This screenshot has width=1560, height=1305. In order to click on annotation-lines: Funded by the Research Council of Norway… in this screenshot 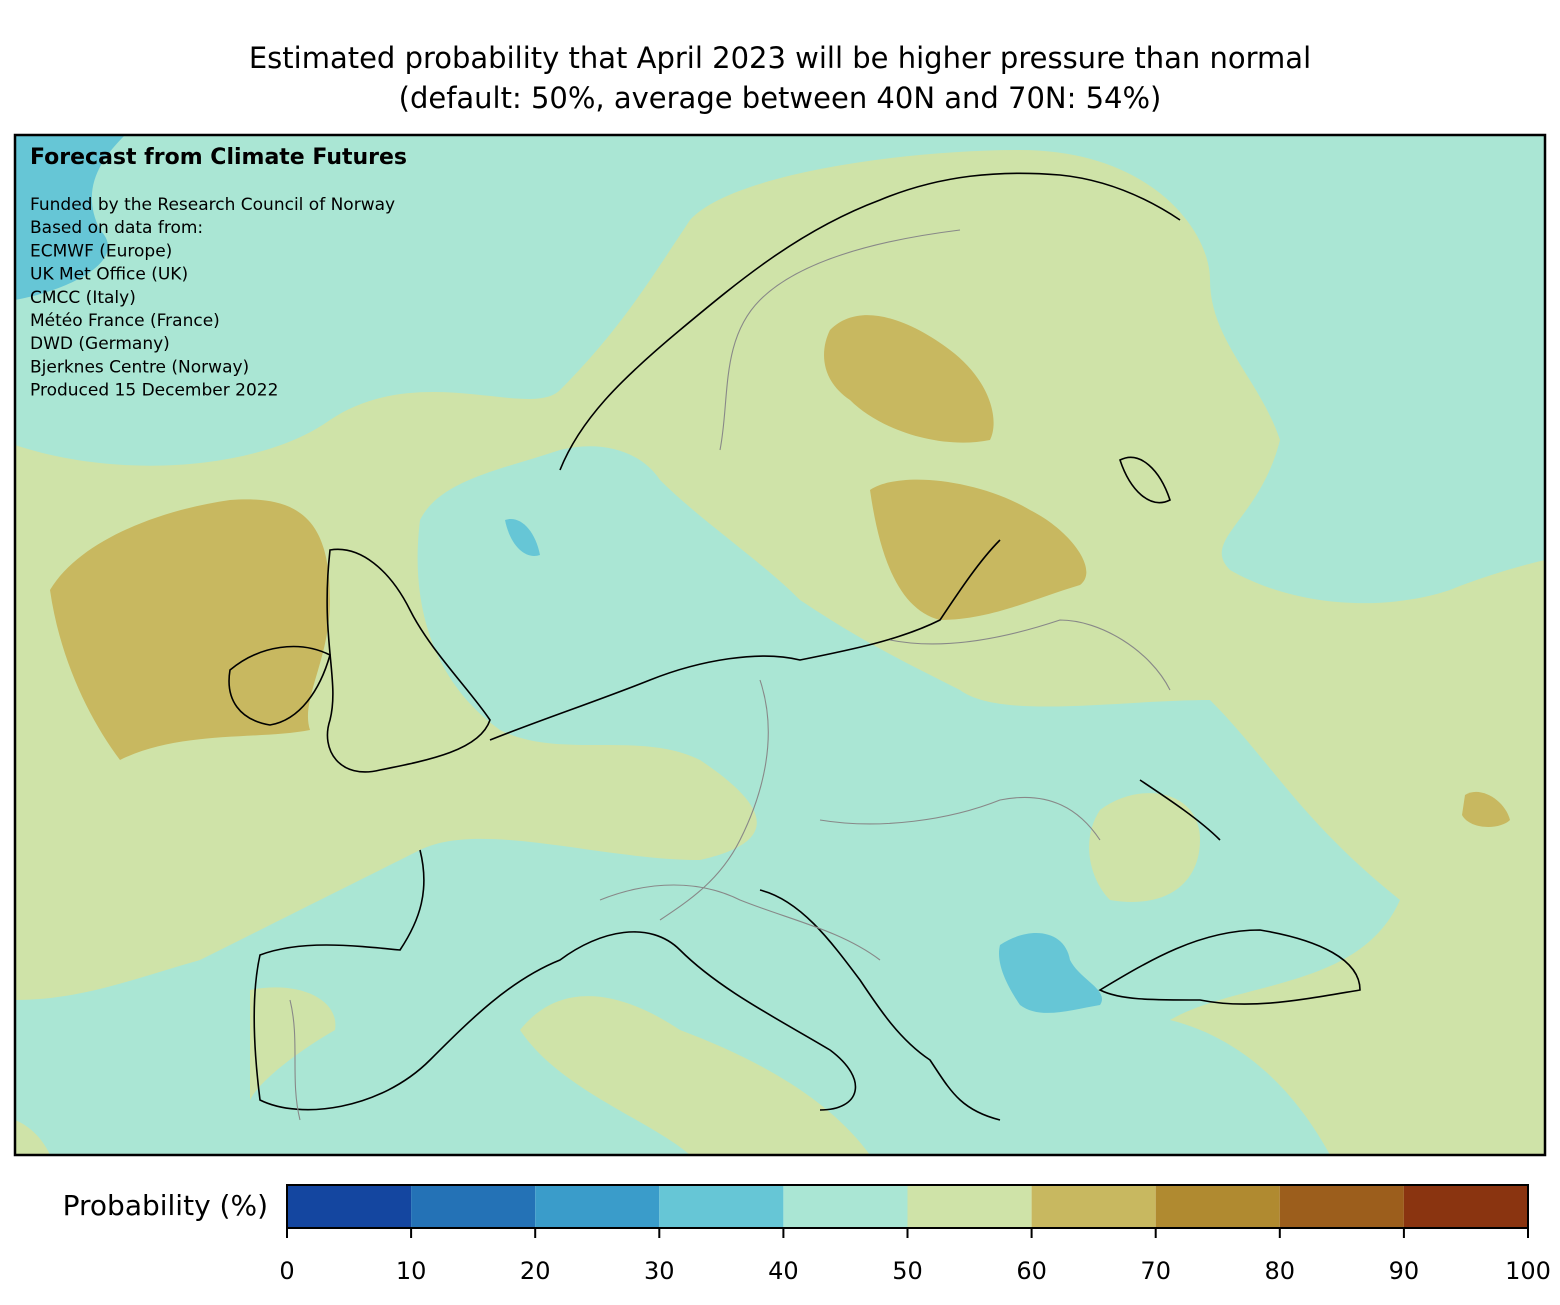, I will do `click(212, 298)`.